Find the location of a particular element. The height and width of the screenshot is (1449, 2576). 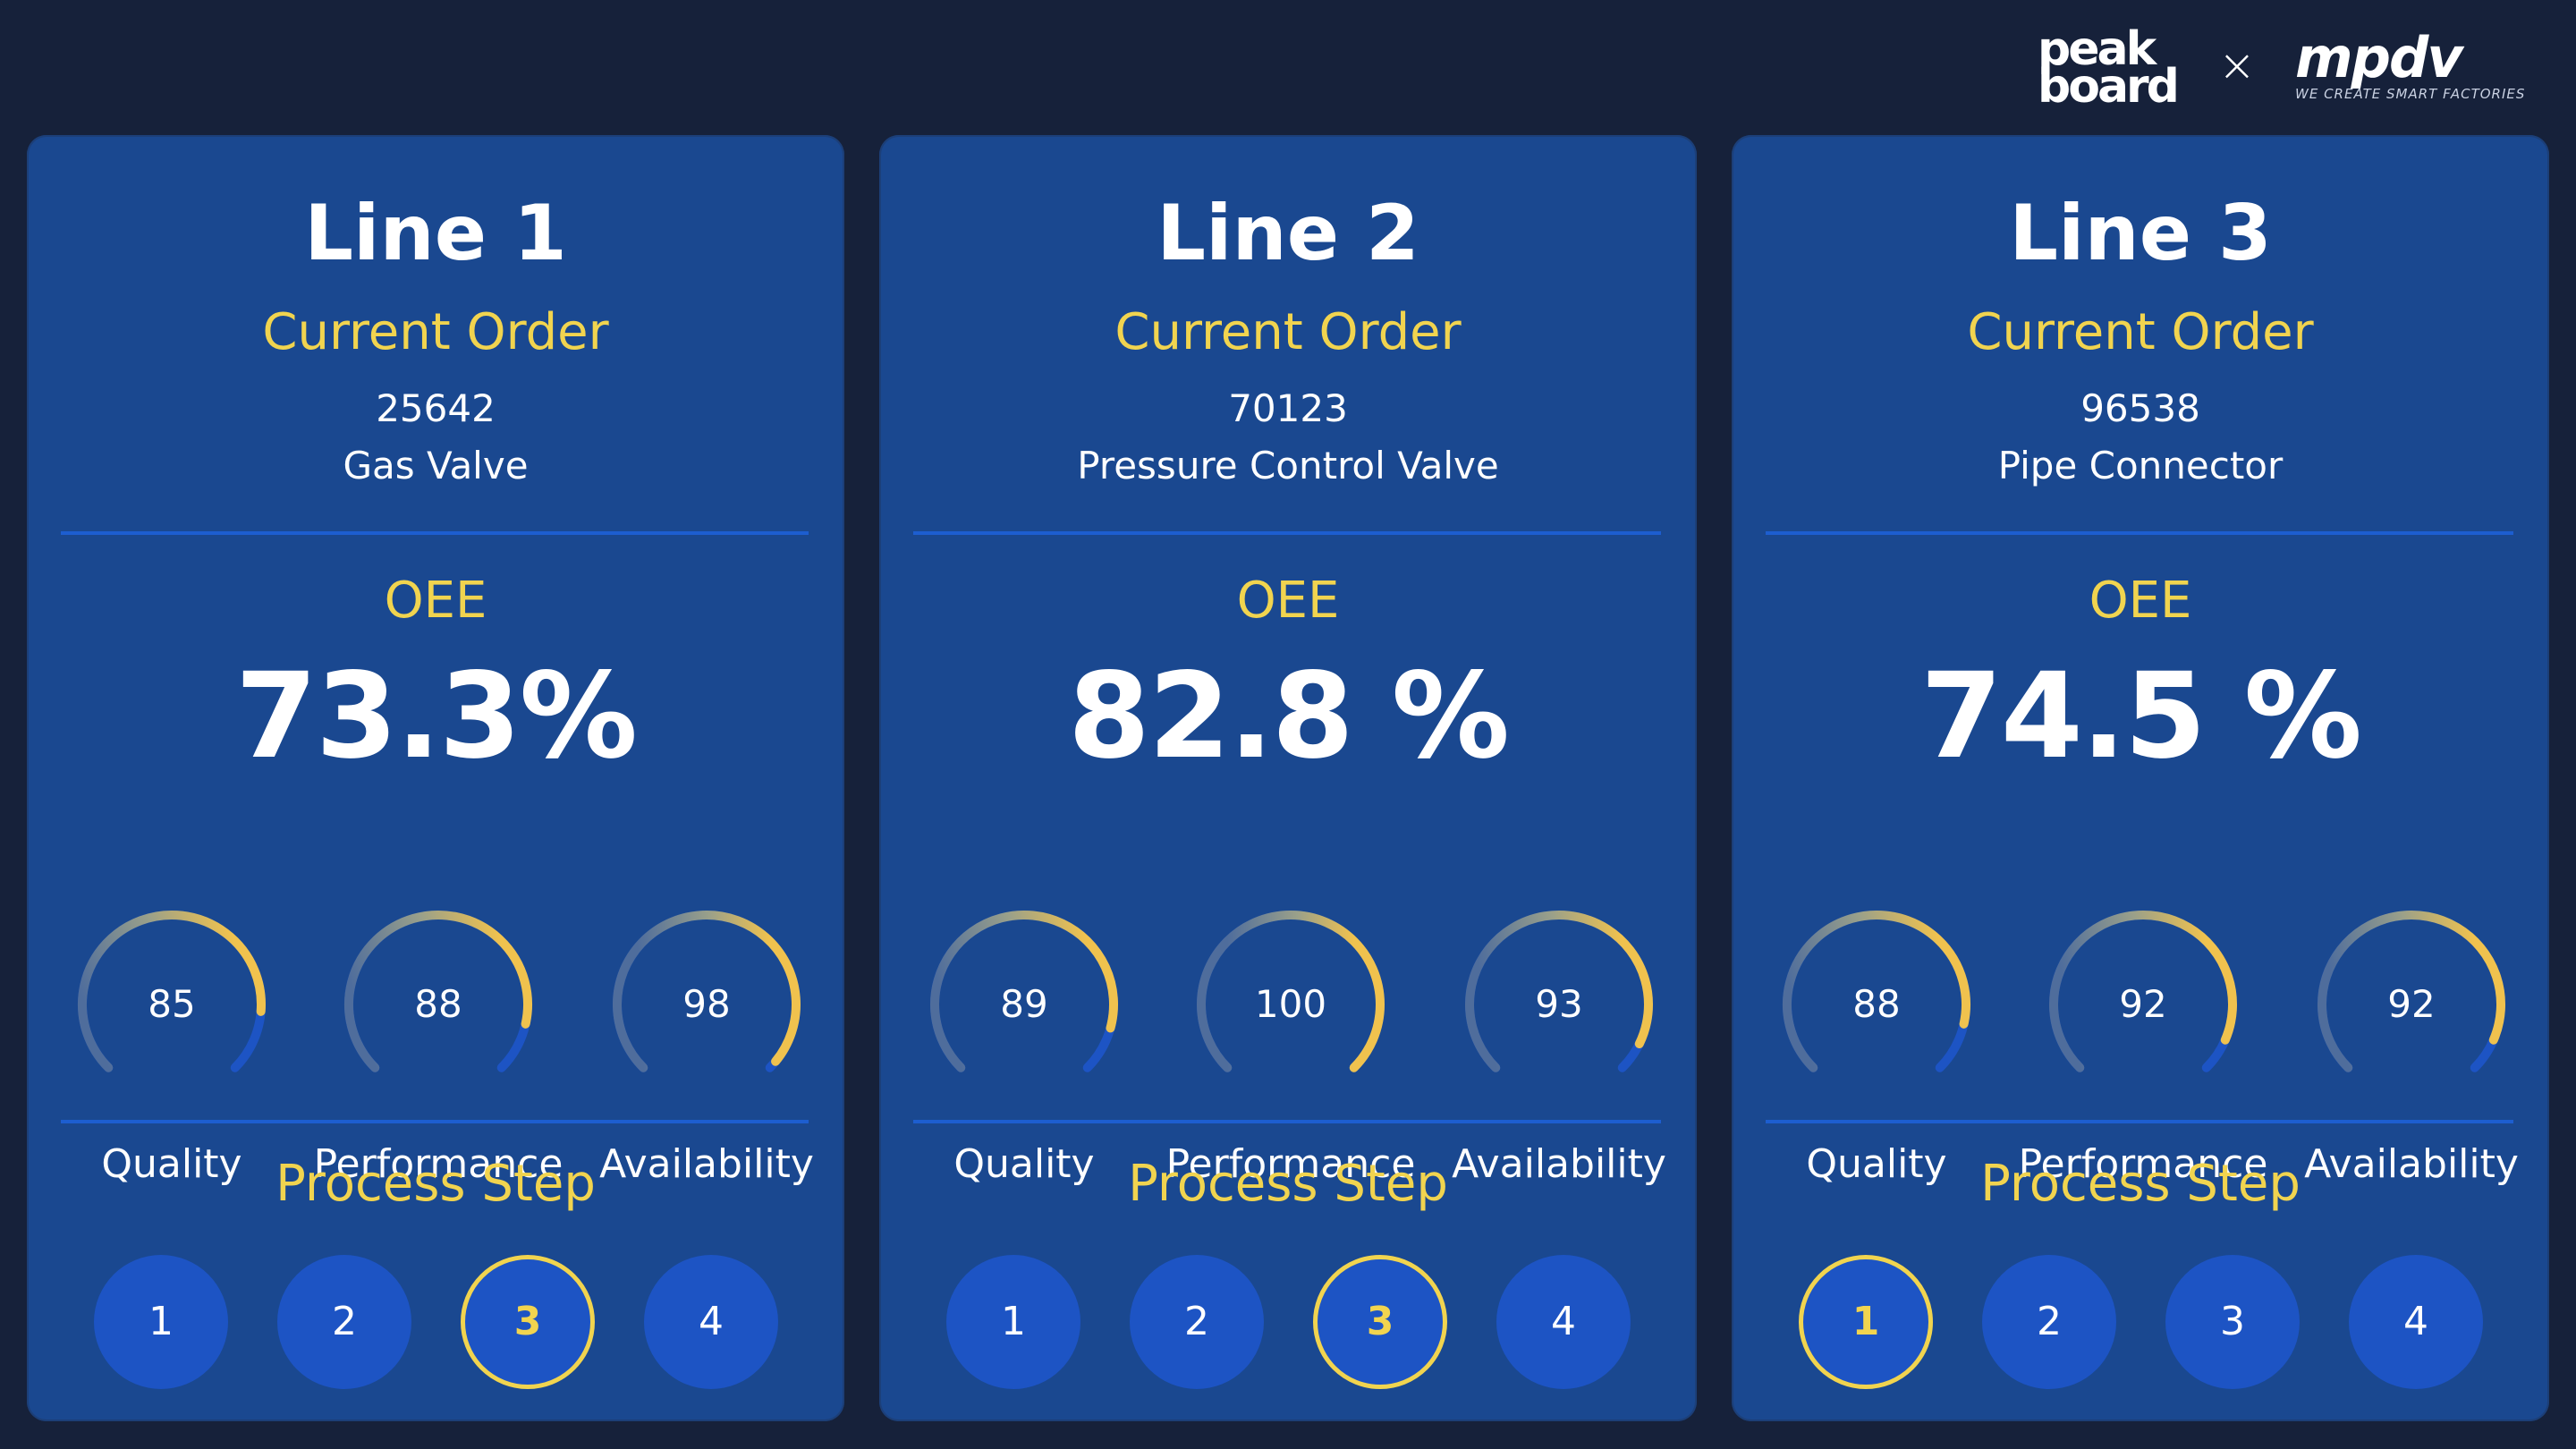

gauge-availability: 93 Availability is located at coordinates (1559, 1001).